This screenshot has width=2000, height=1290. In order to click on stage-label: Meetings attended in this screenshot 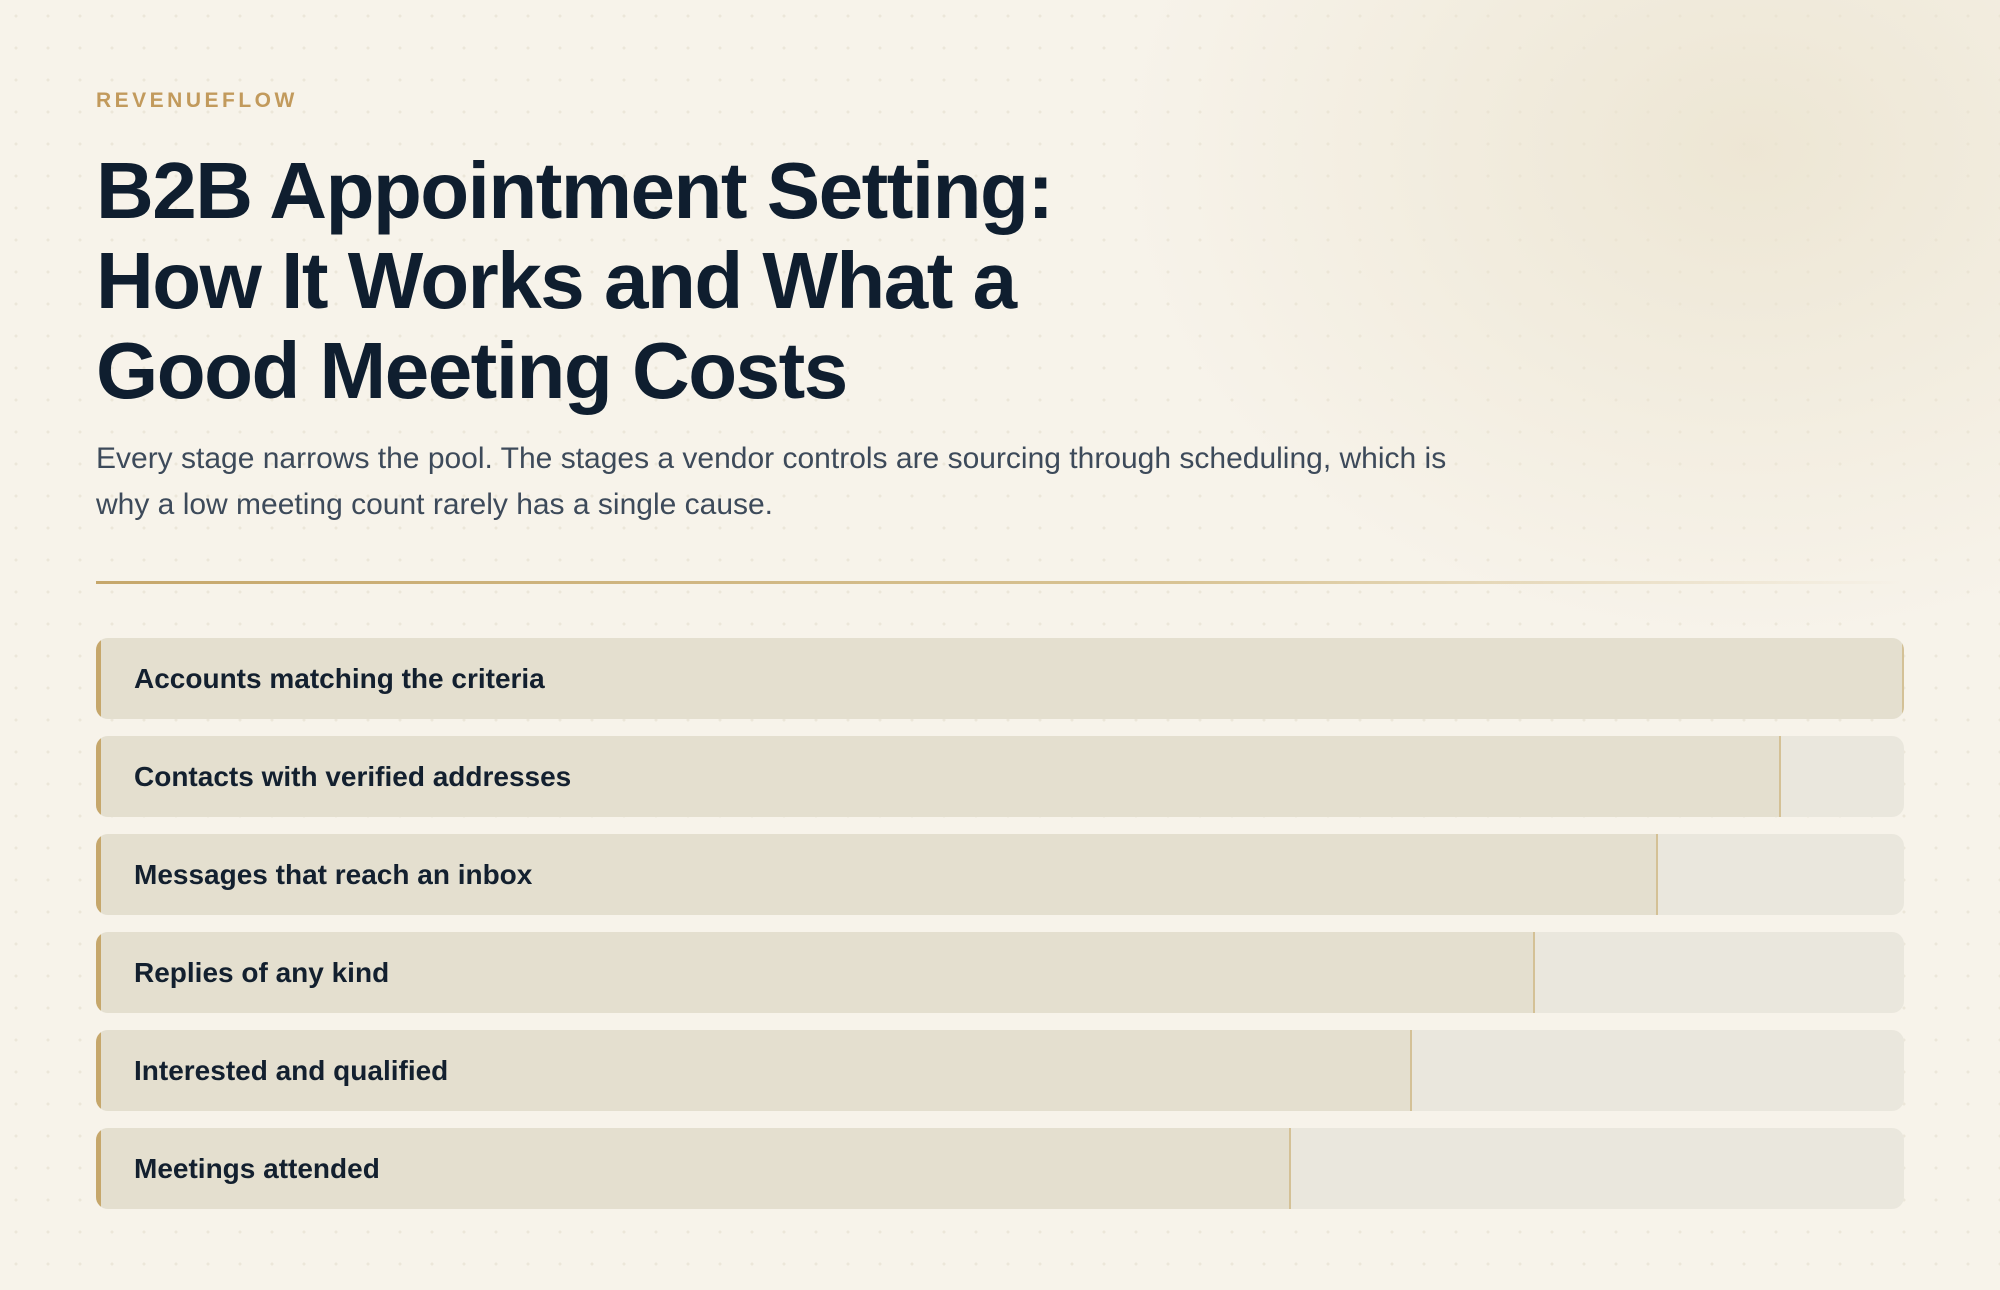, I will do `click(257, 1168)`.